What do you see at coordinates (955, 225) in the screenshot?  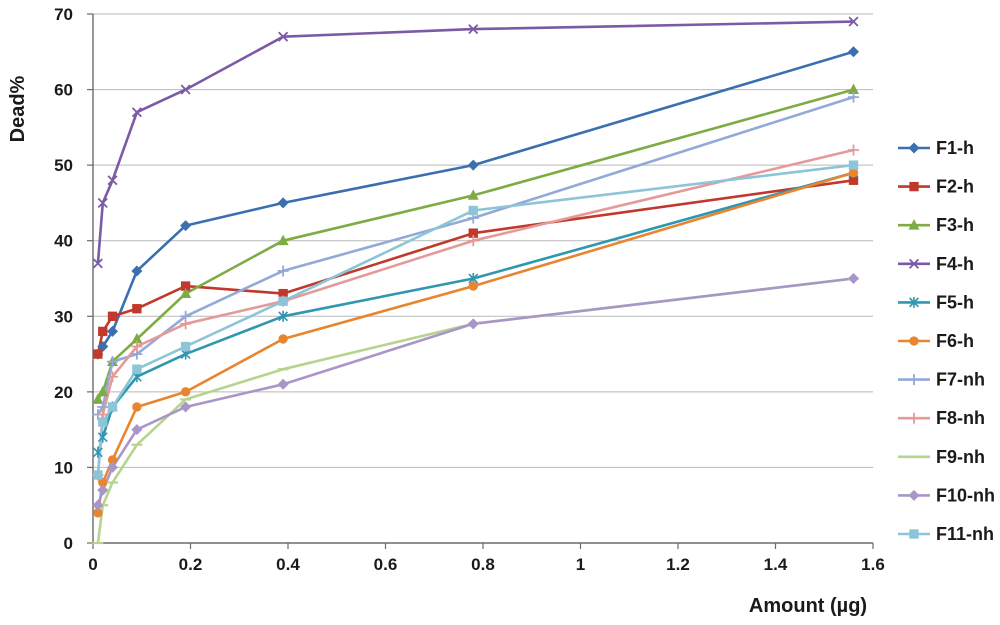 I see `legend-label: F3-h` at bounding box center [955, 225].